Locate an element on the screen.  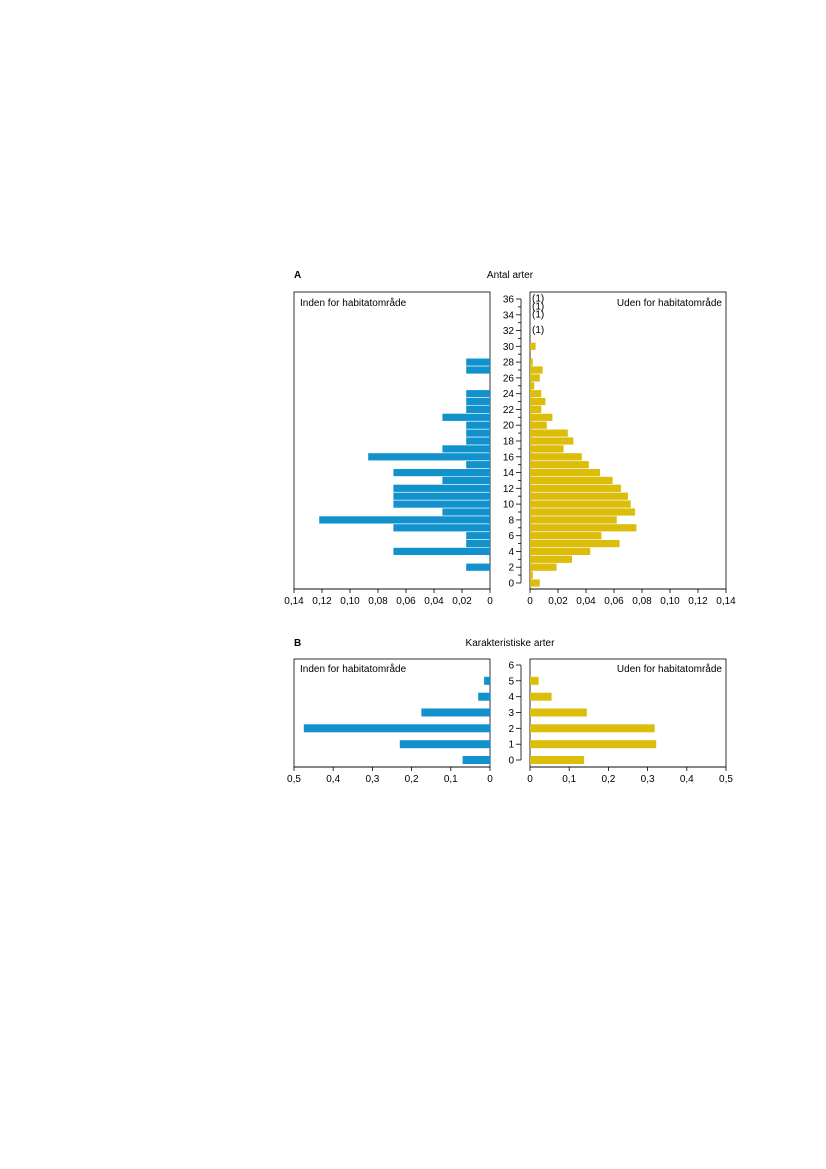
category-tick-label-8: 8 is located at coordinates (511, 520).